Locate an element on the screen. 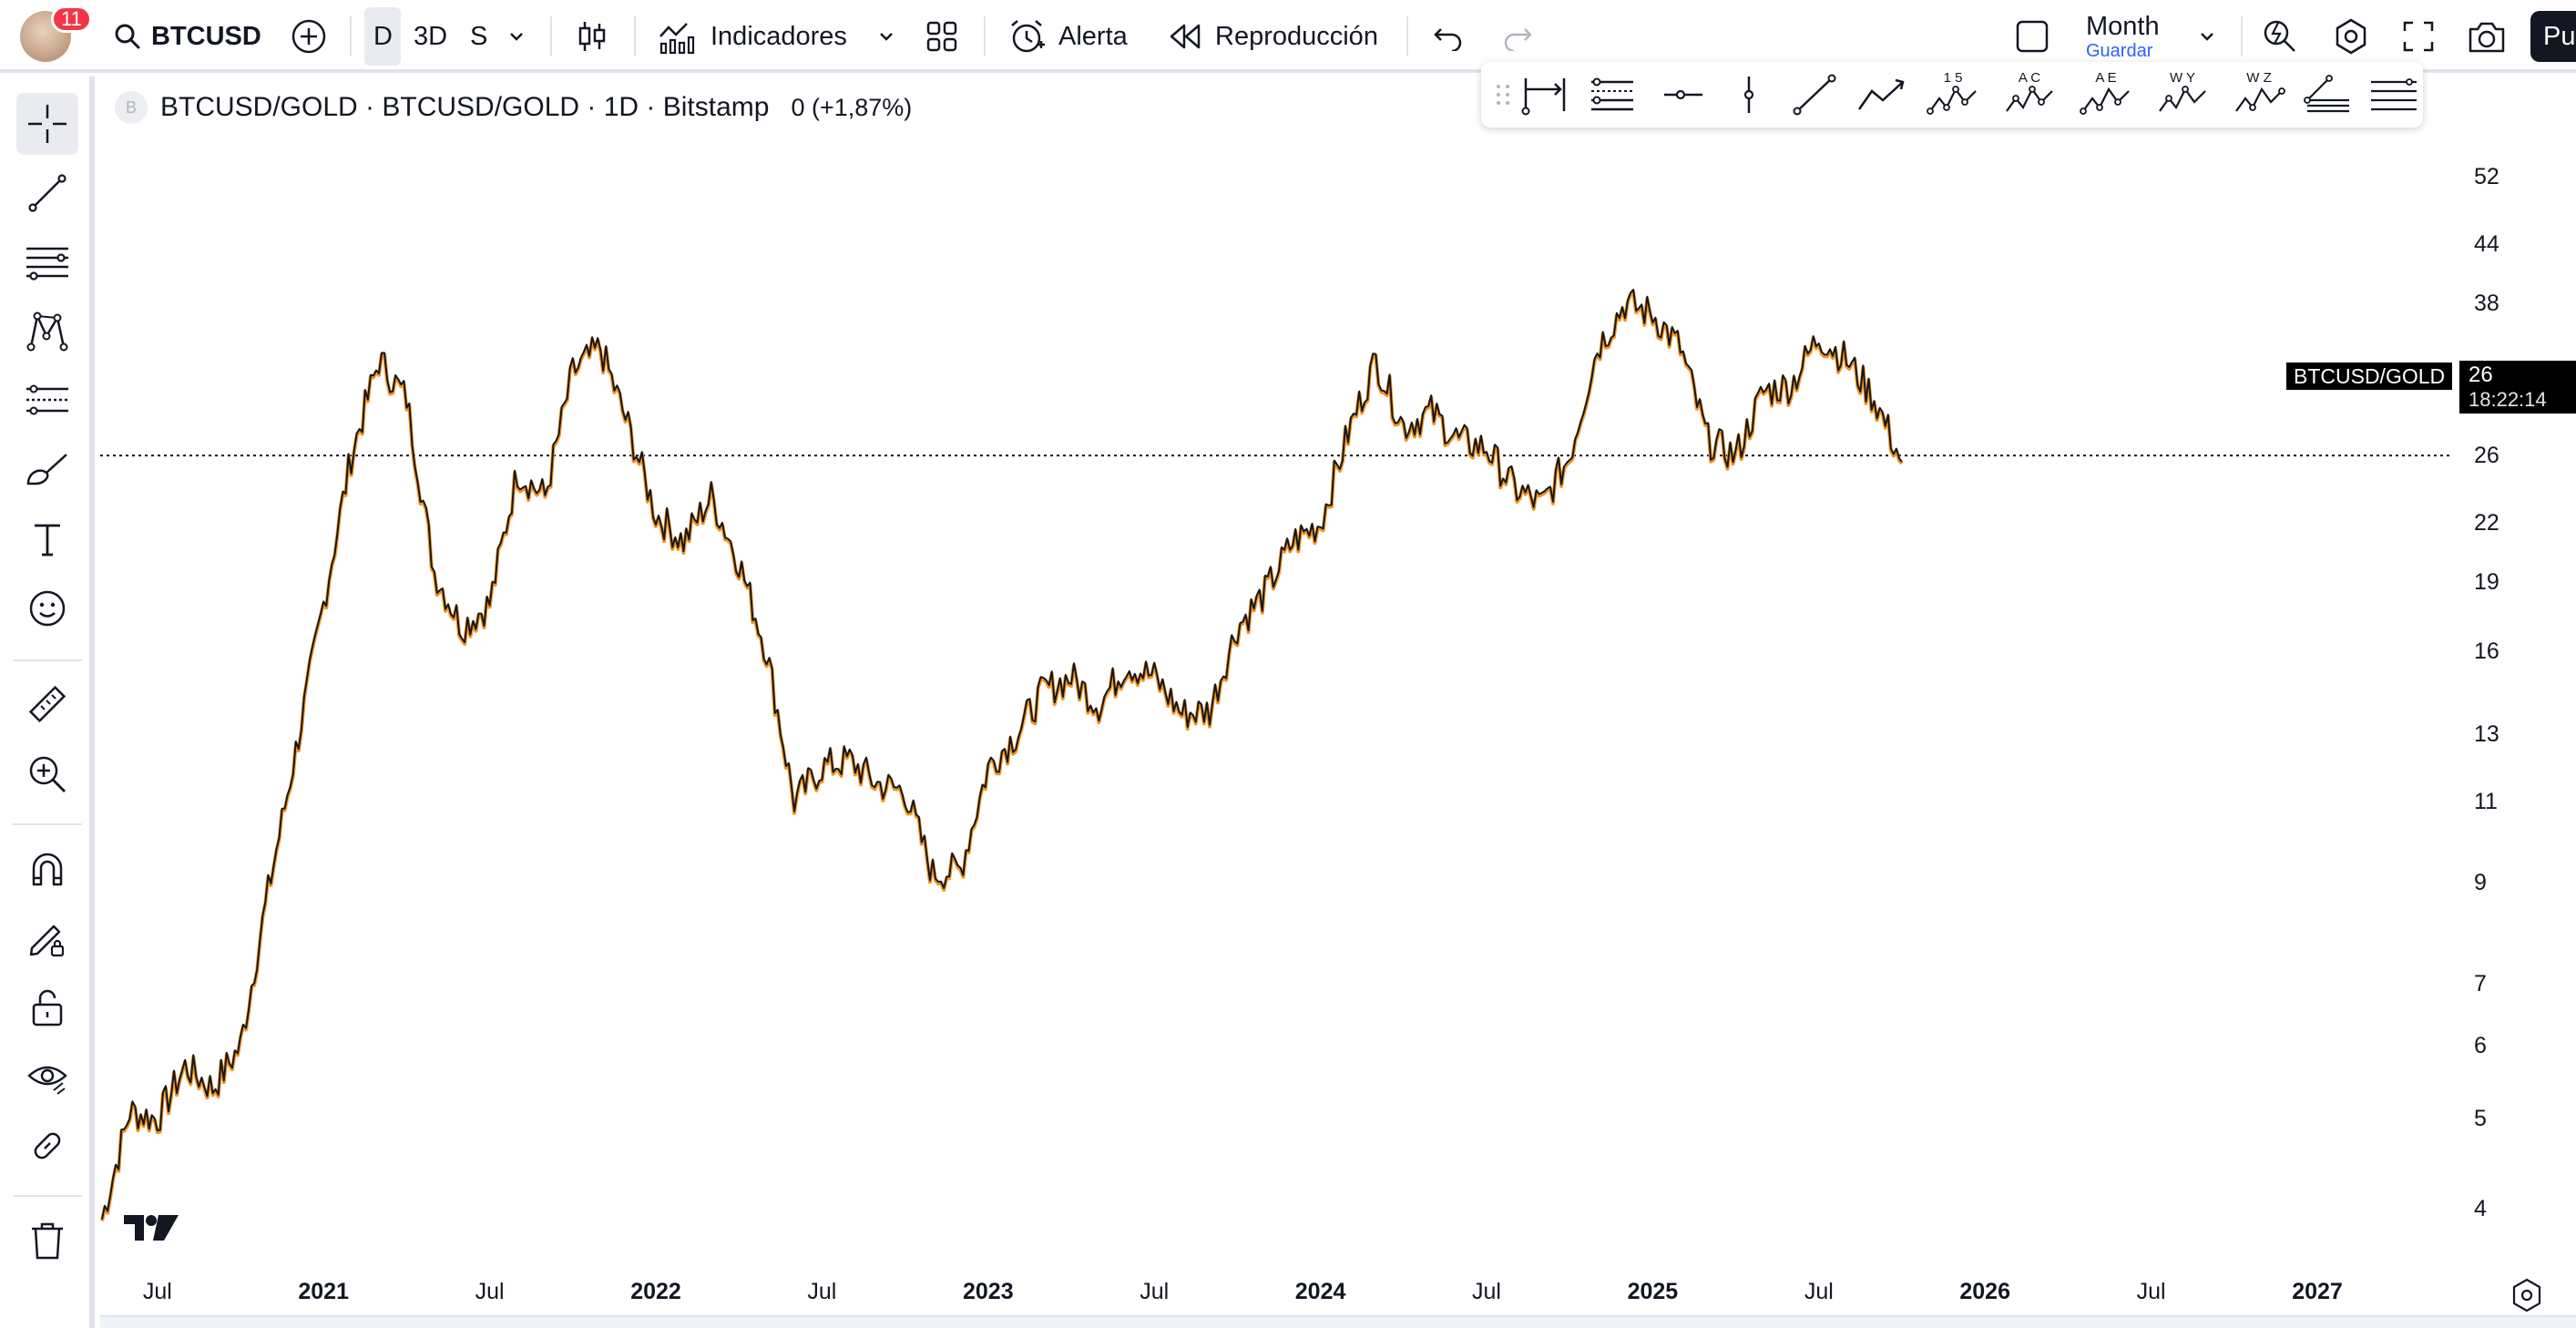  price-tick: 9 is located at coordinates (2480, 882).